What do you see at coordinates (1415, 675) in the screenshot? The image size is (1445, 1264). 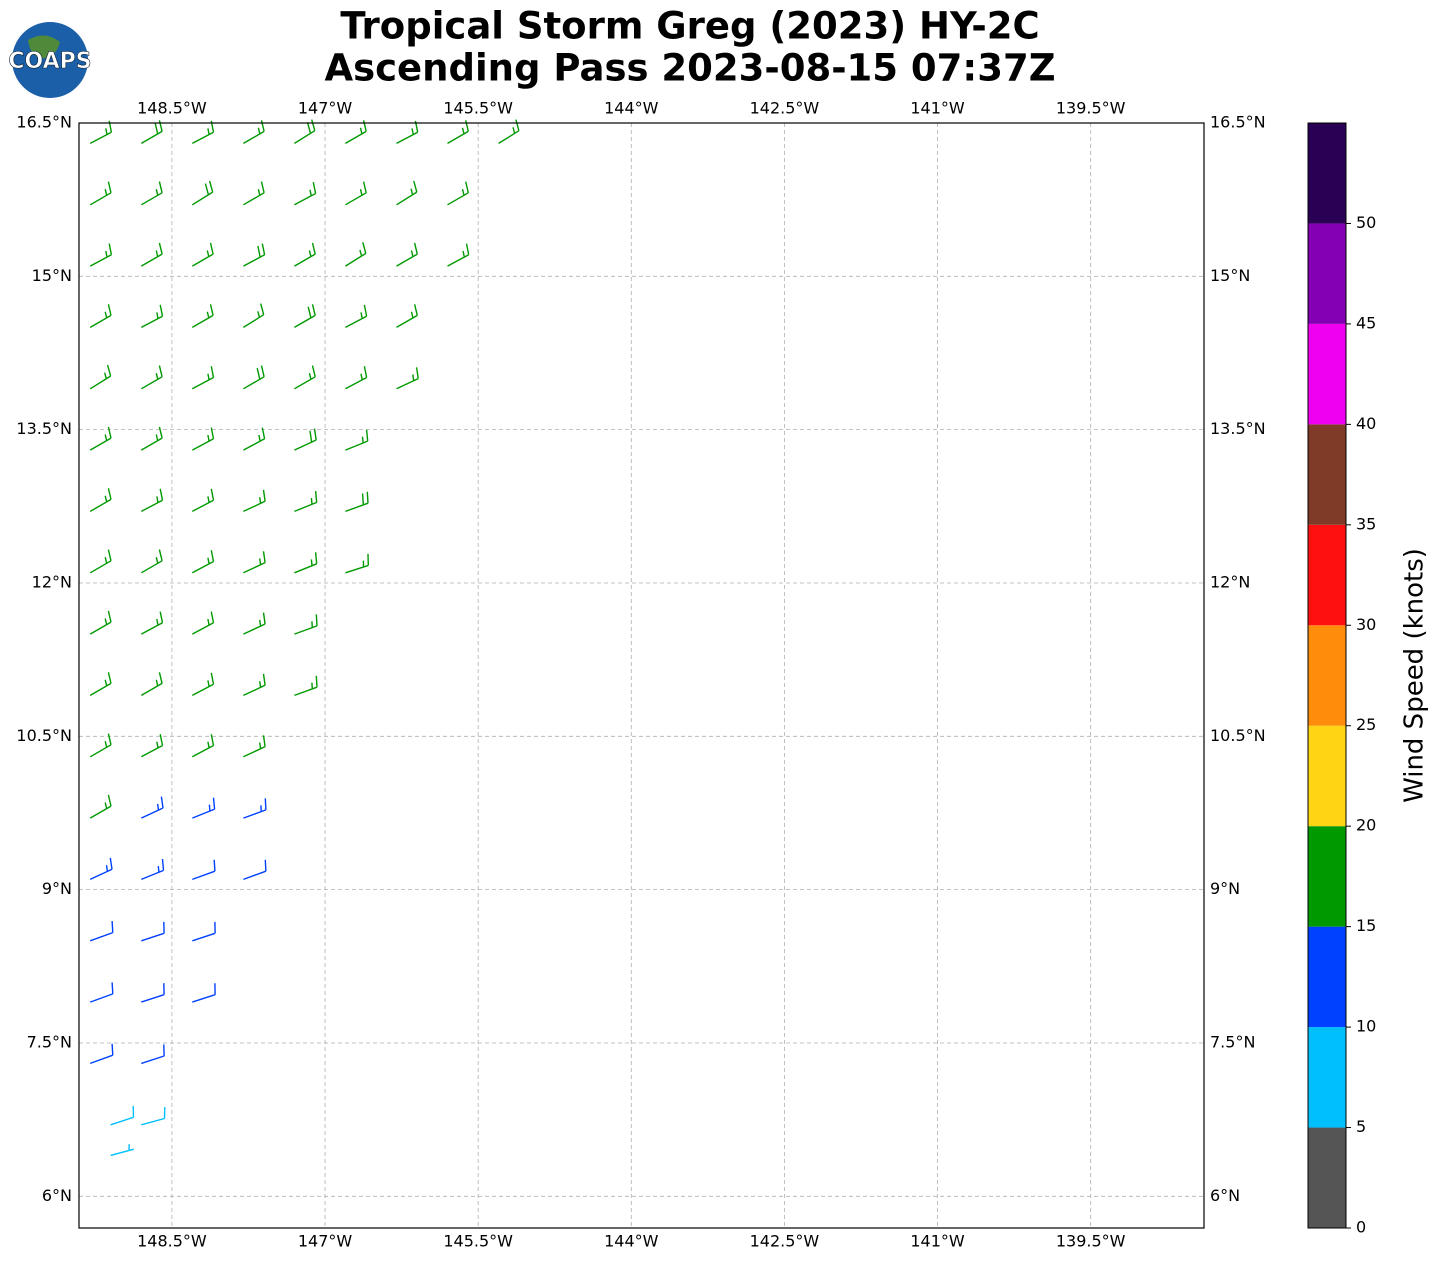 I see `colorbar-label: Wind Speed (knots)` at bounding box center [1415, 675].